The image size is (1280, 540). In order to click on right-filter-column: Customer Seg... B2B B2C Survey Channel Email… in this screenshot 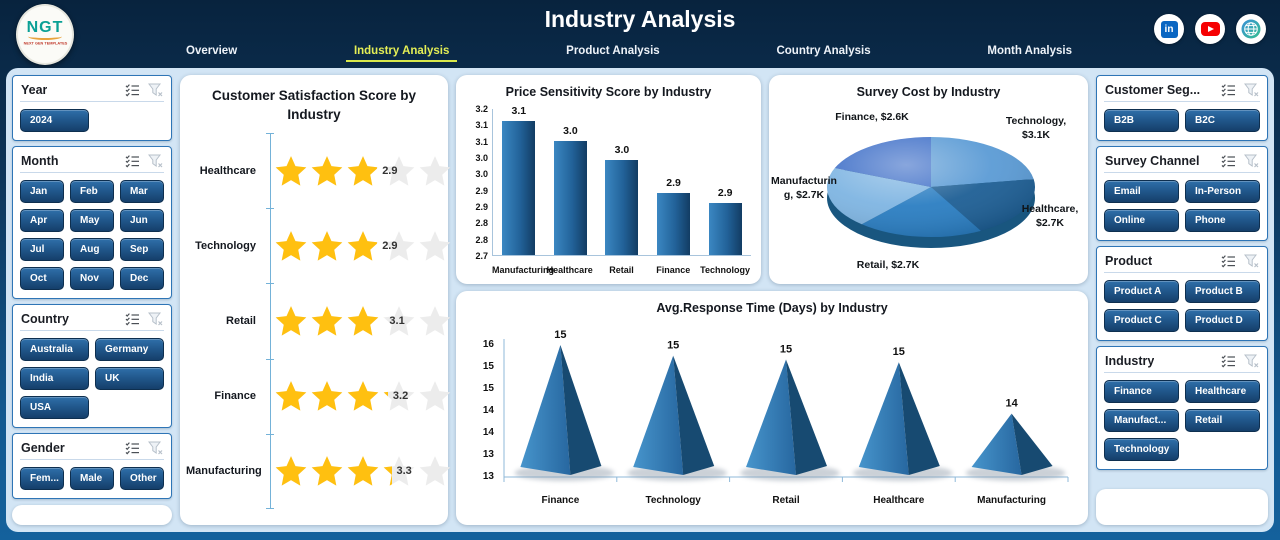, I will do `click(1182, 300)`.